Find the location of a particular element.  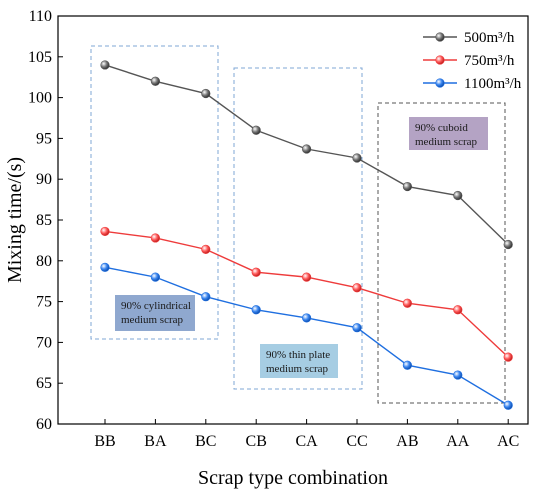

data-point-2-bb is located at coordinates (105, 231).